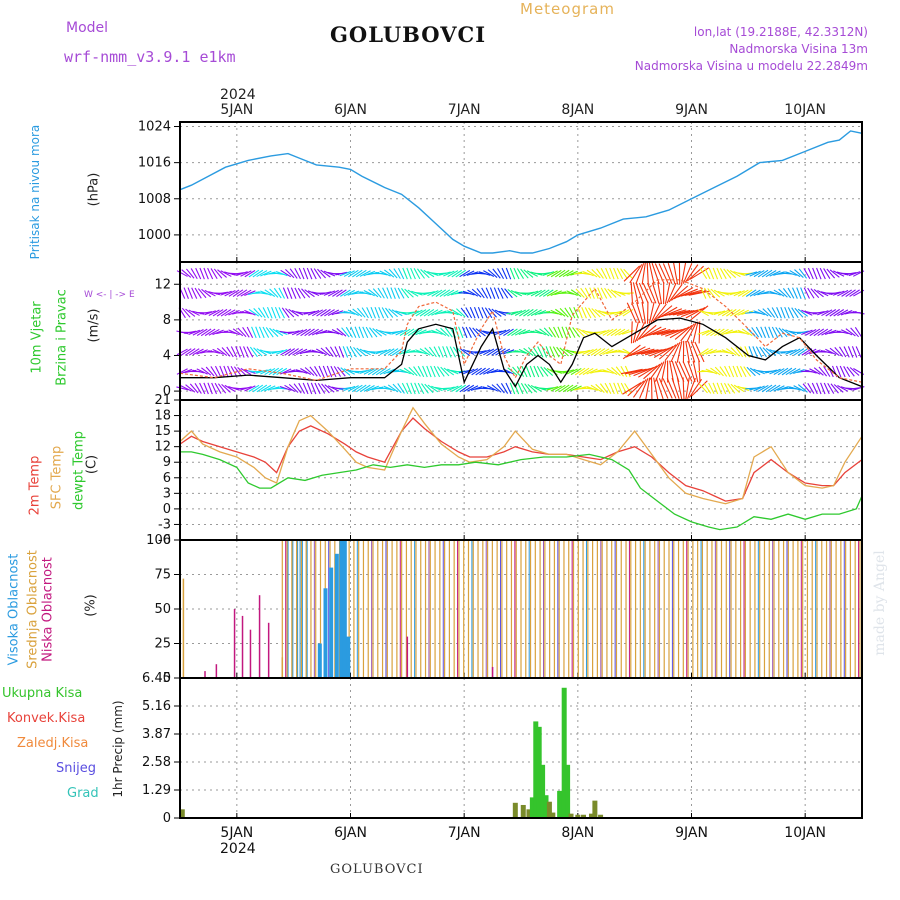  Describe the element at coordinates (521, 192) in the screenshot. I see `pressure-line` at that location.